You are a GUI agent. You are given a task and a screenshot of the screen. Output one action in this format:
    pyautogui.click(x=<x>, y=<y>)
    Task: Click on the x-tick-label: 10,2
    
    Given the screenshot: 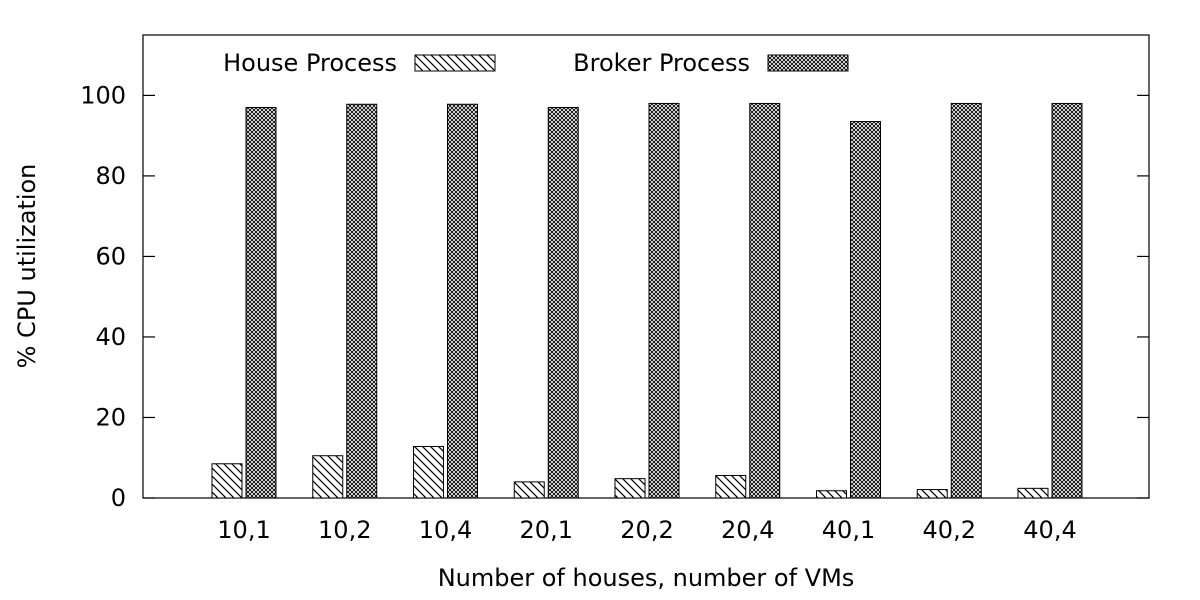 What is the action you would take?
    pyautogui.click(x=344, y=530)
    